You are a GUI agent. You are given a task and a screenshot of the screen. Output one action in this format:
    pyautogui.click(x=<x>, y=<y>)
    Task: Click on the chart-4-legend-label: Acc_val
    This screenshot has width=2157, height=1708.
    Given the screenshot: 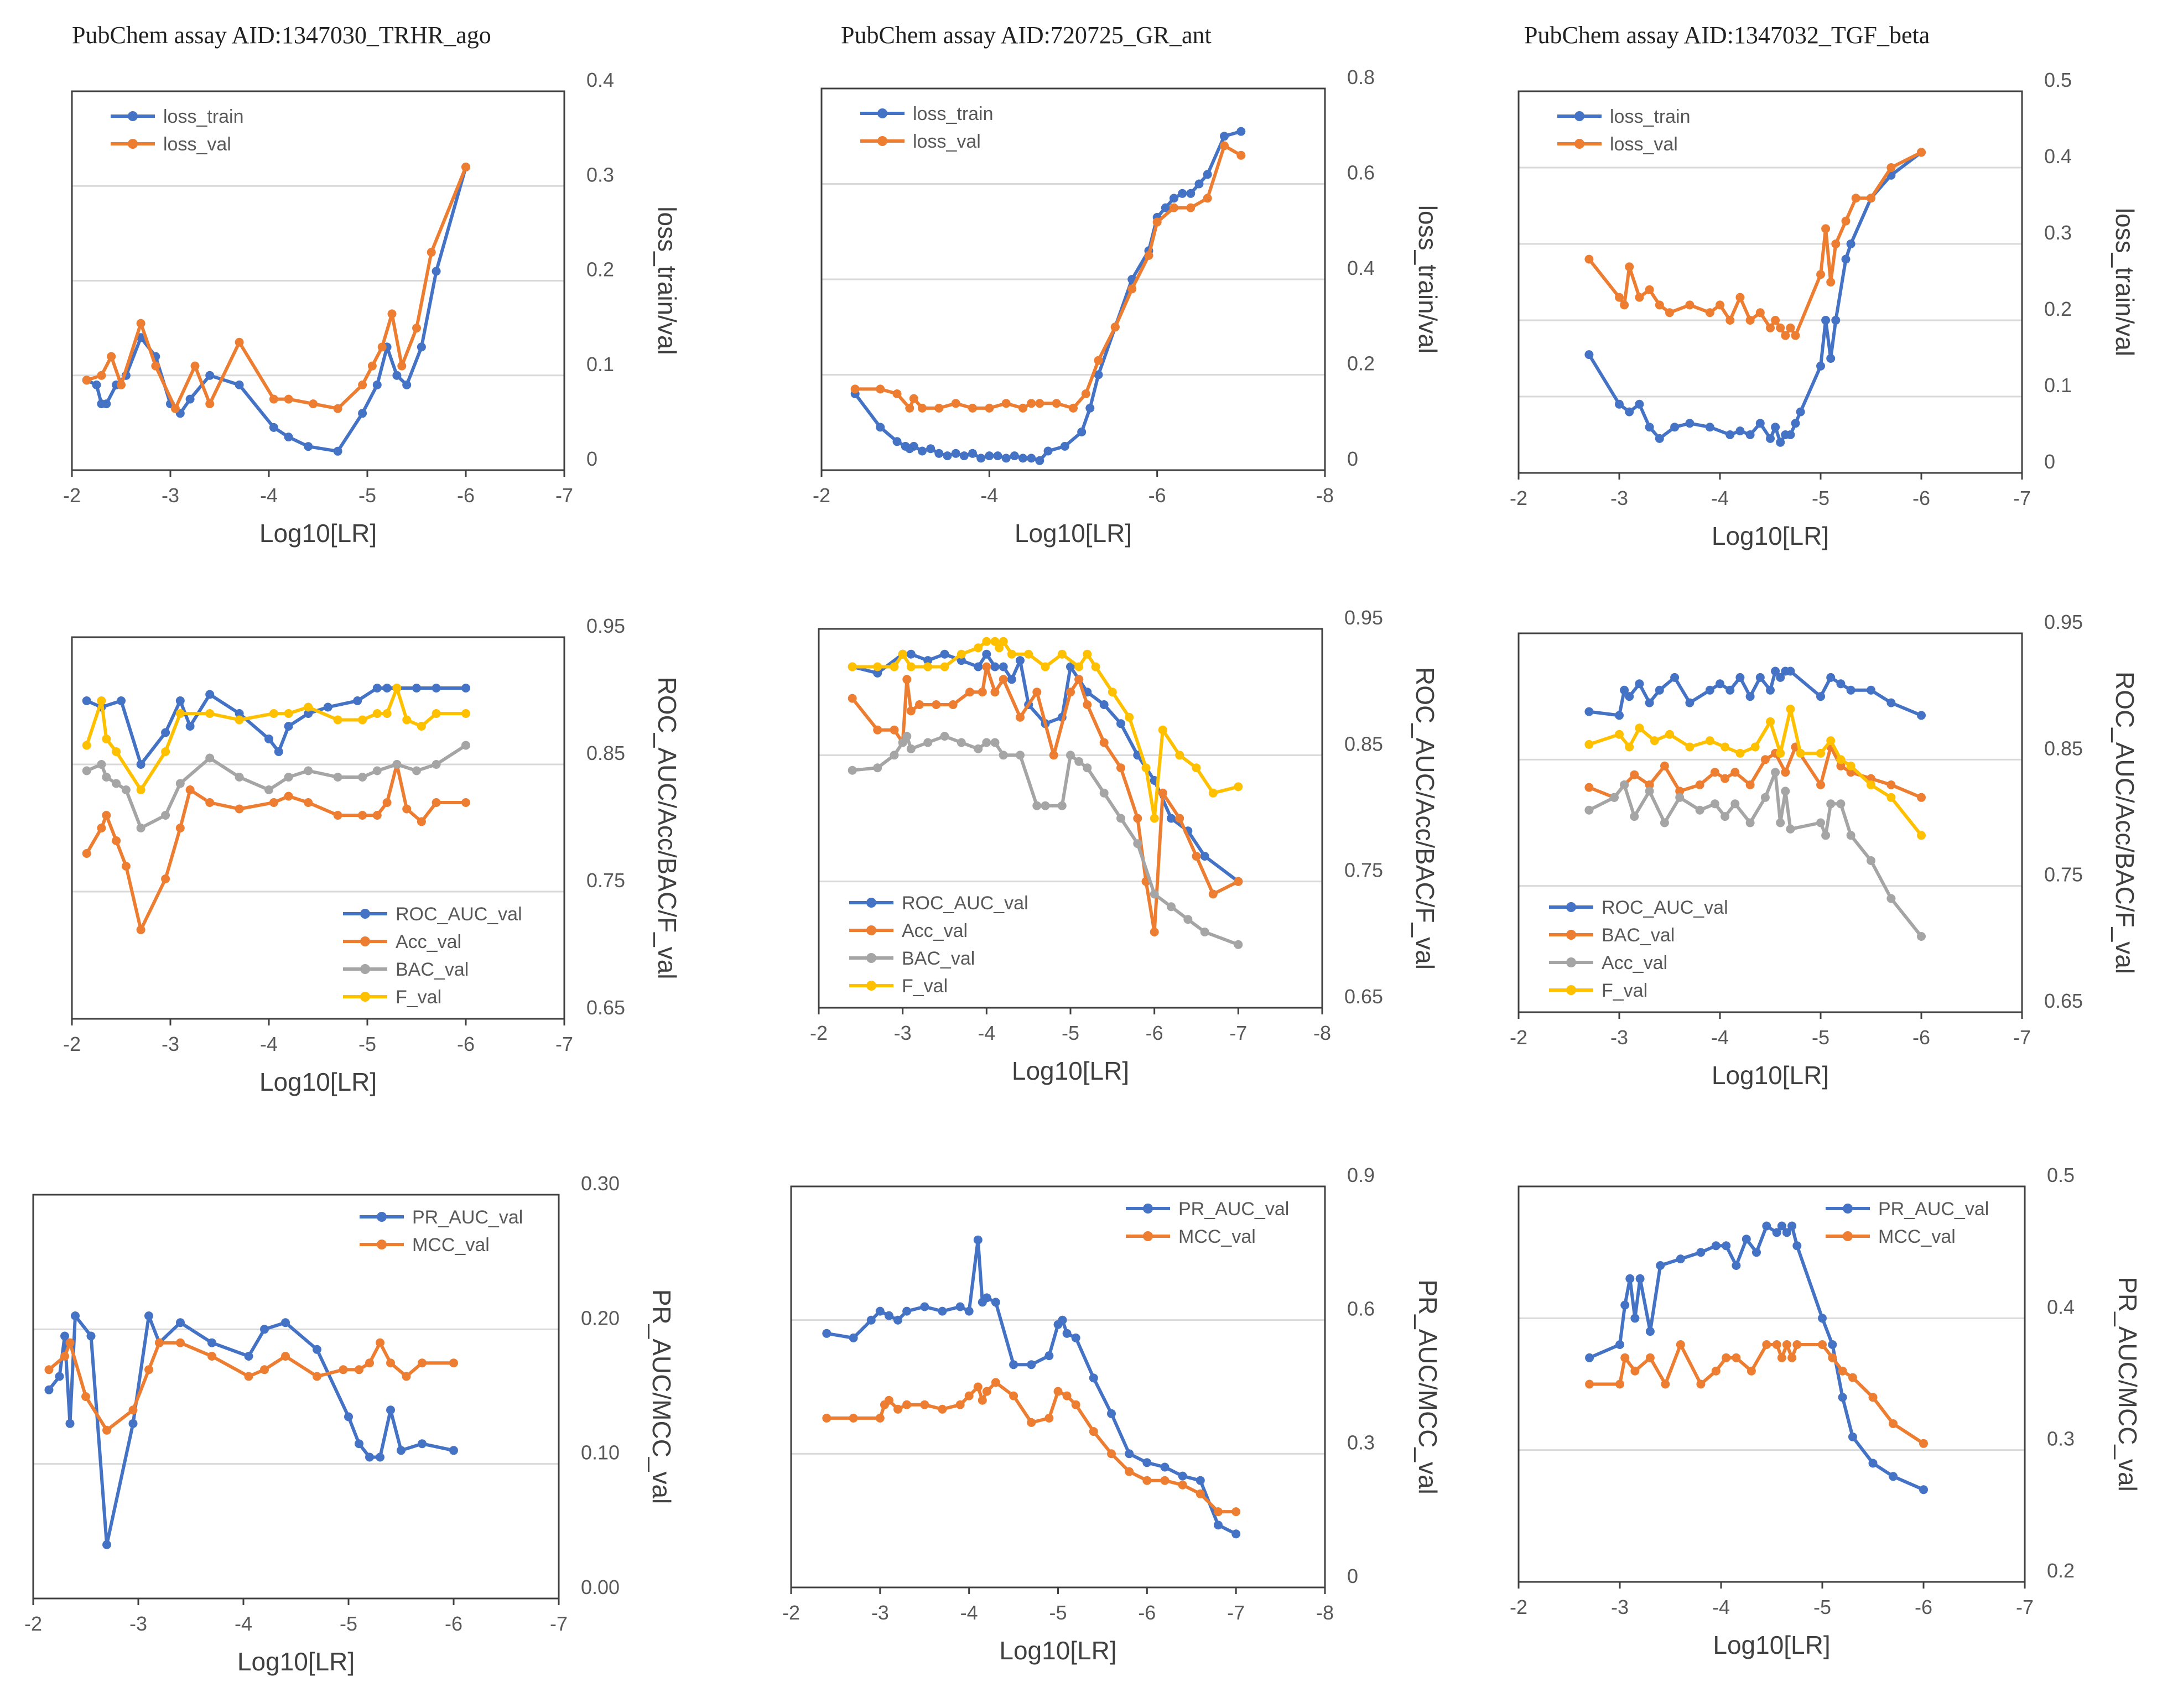 What is the action you would take?
    pyautogui.click(x=428, y=941)
    